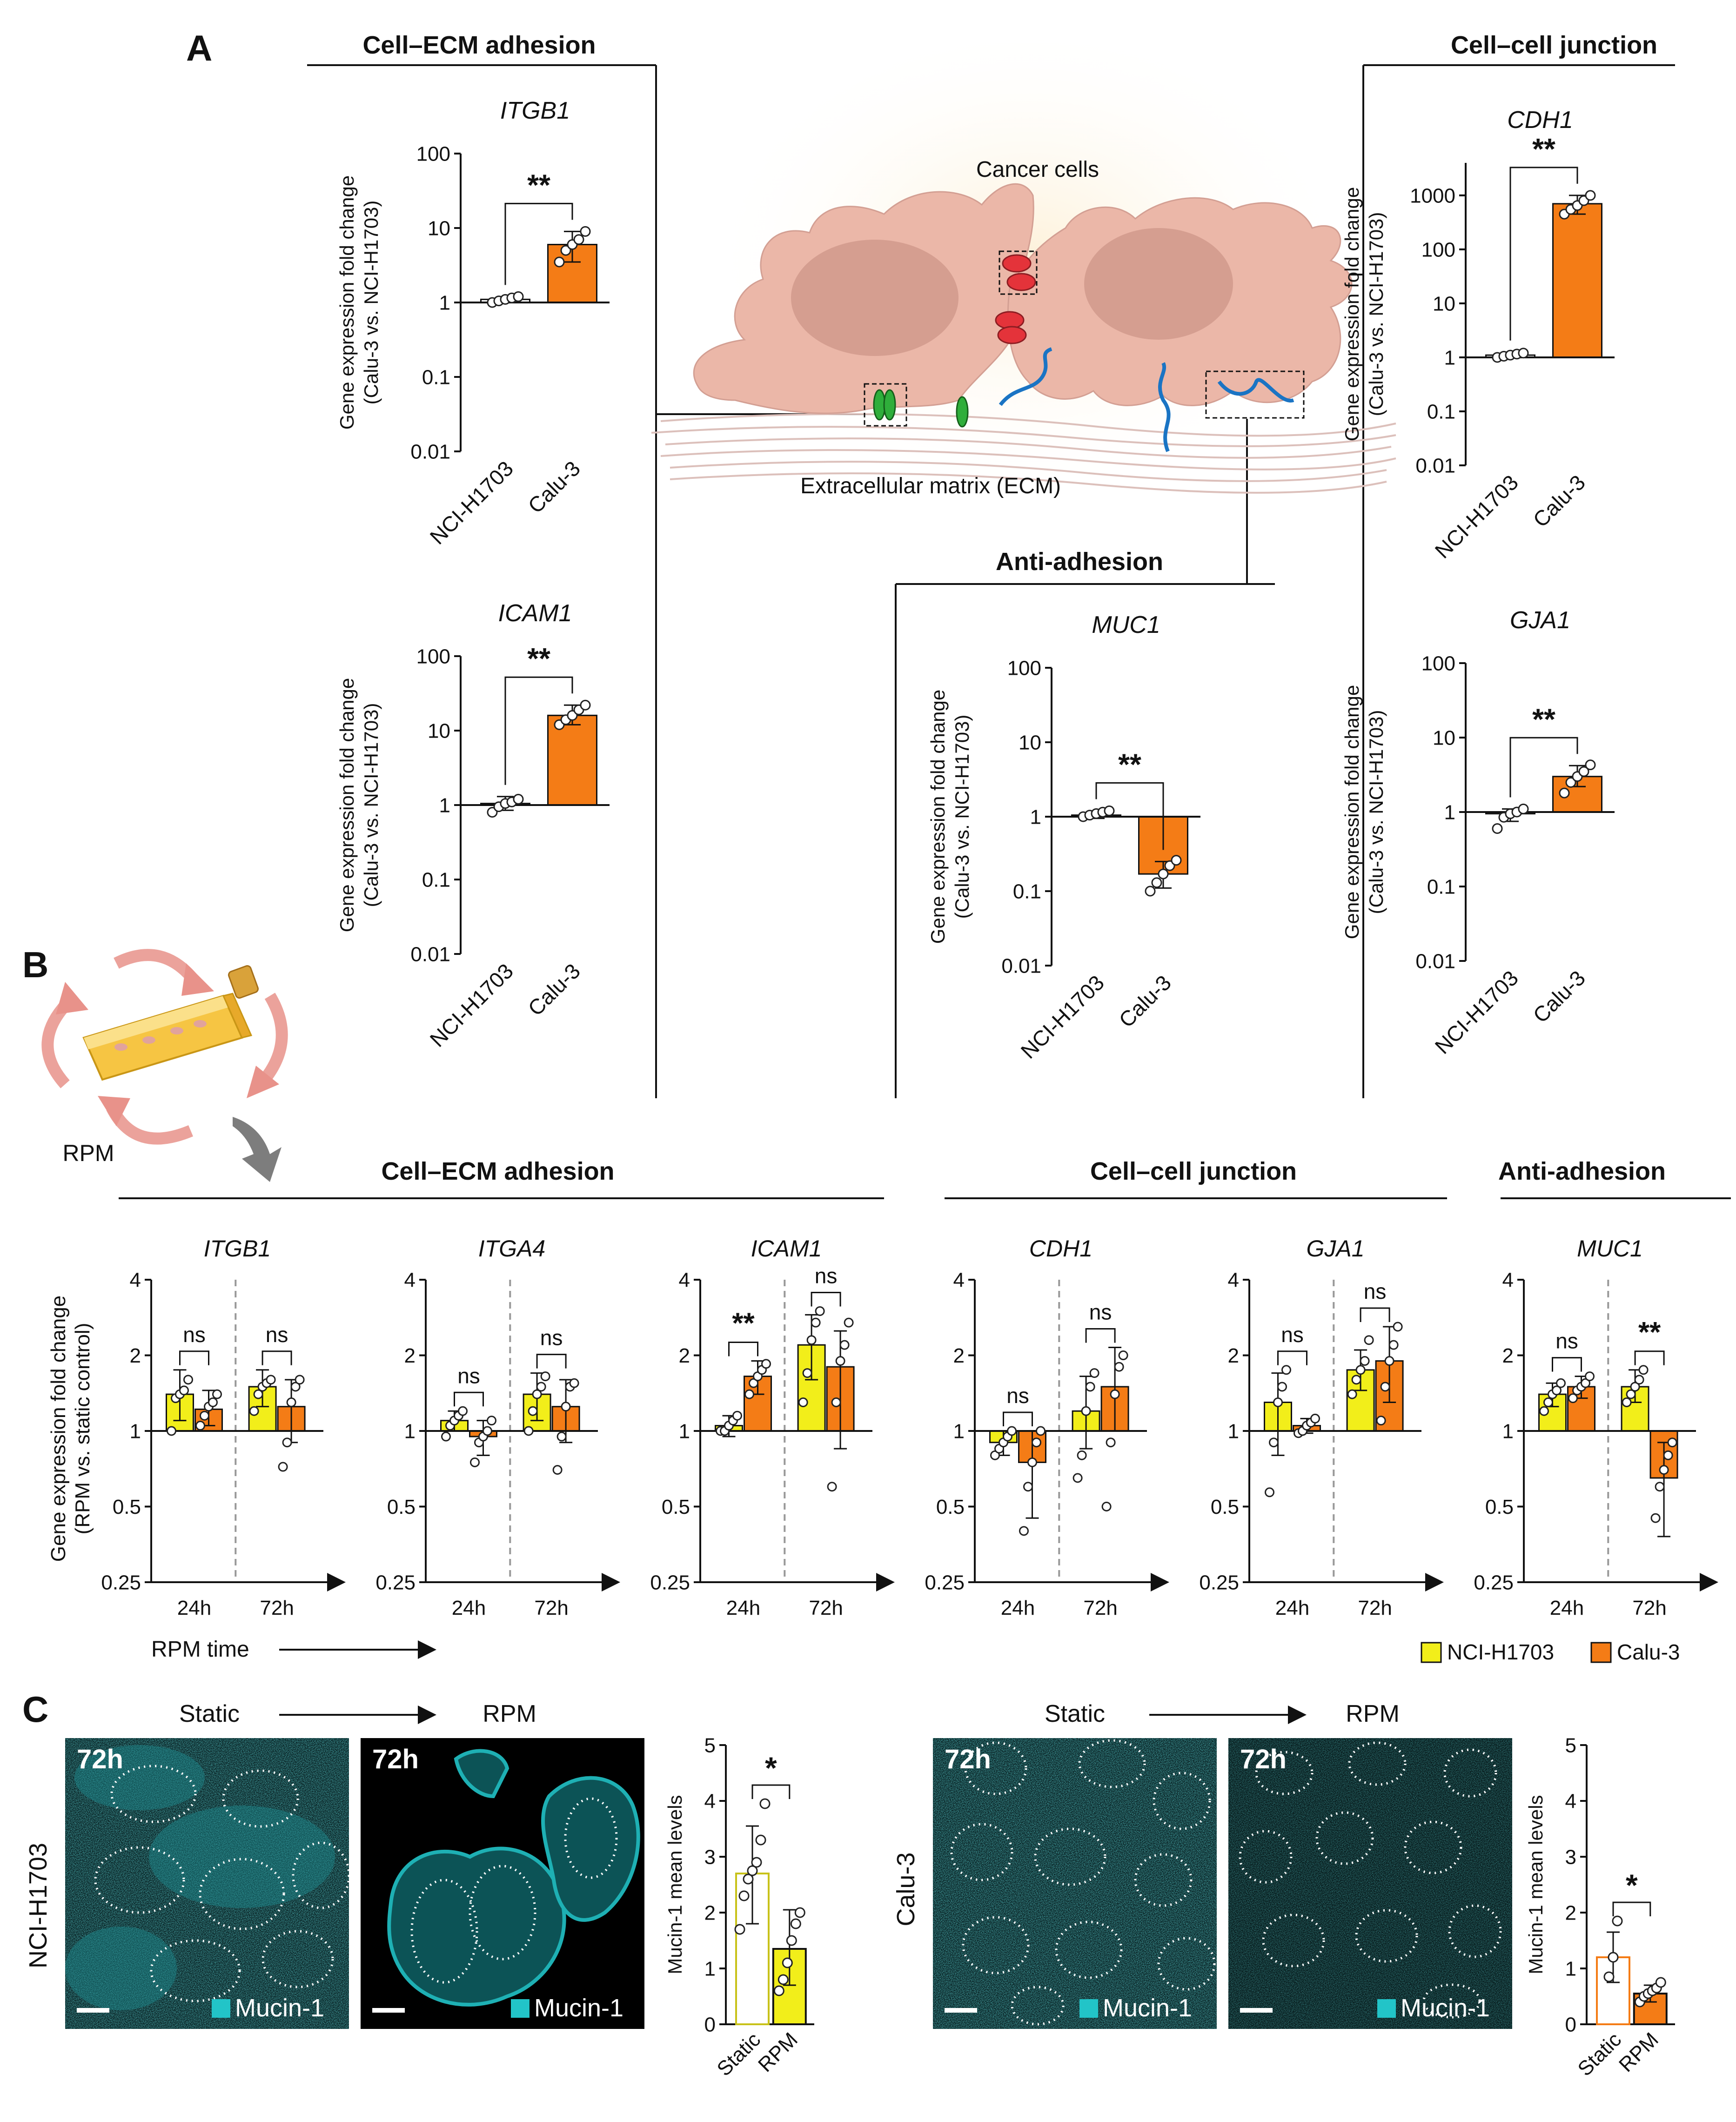  Describe the element at coordinates (1376, 314) in the screenshot. I see `y-axis-label-line: (Calu-3 vs. NCI-H1703)` at that location.